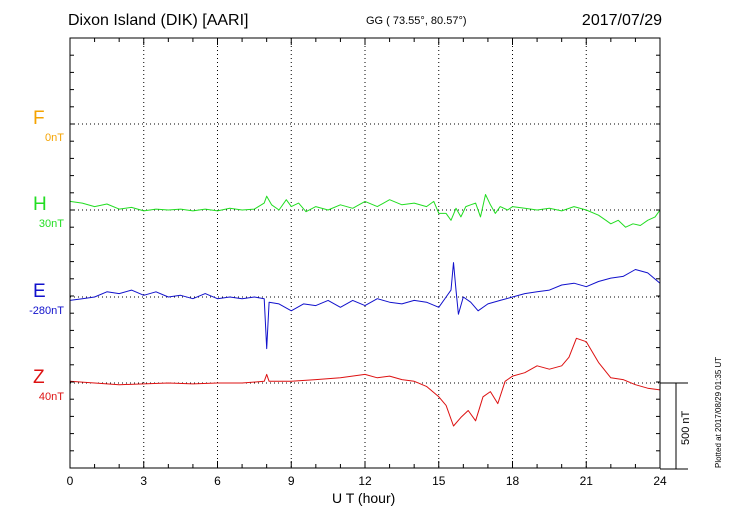 The height and width of the screenshot is (520, 730). I want to click on component-f-label: F, so click(39, 118).